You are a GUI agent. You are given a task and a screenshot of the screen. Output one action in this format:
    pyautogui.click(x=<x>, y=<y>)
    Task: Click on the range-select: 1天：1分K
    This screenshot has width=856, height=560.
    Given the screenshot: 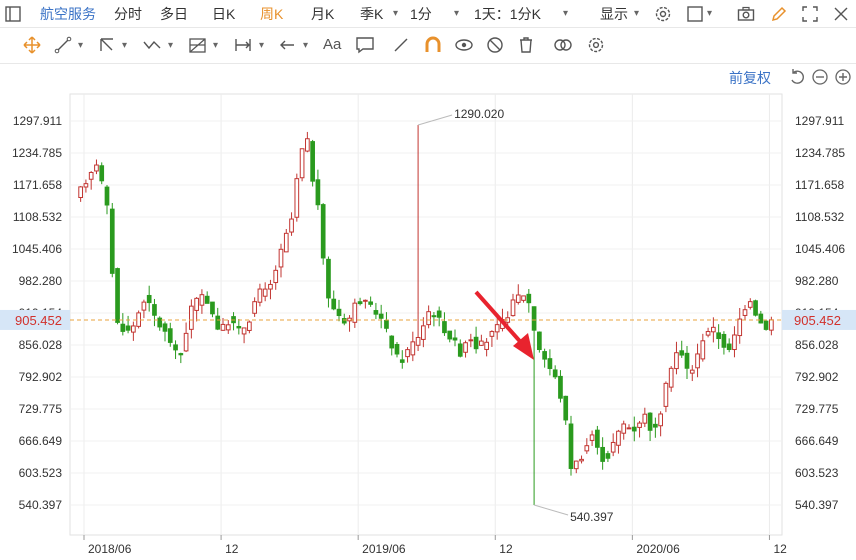 What is the action you would take?
    pyautogui.click(x=507, y=14)
    